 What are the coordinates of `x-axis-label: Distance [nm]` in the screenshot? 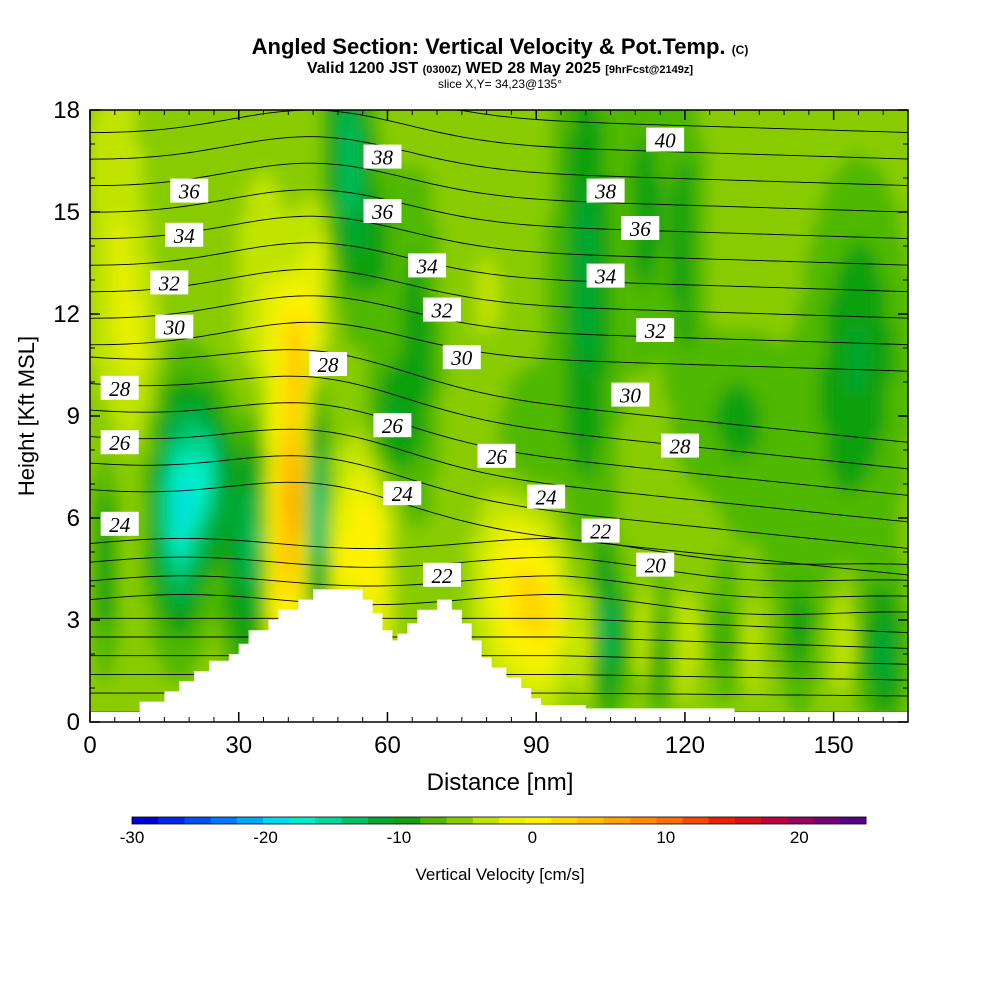 It's located at (500, 782).